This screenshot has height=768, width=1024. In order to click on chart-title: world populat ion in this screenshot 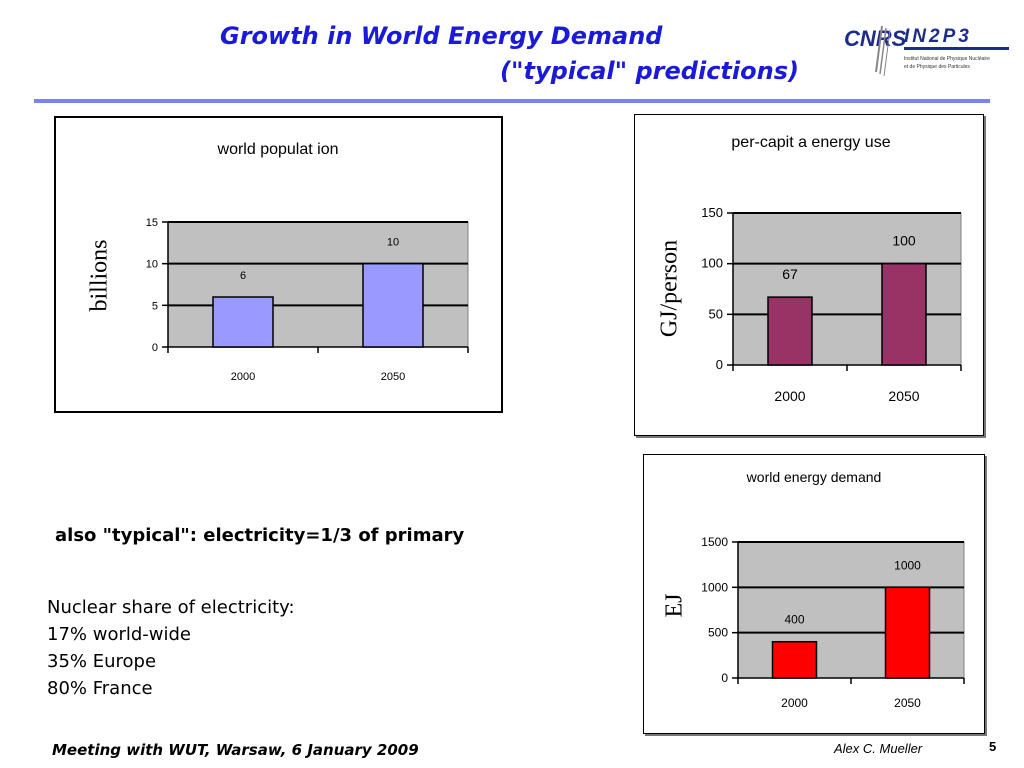, I will do `click(278, 149)`.